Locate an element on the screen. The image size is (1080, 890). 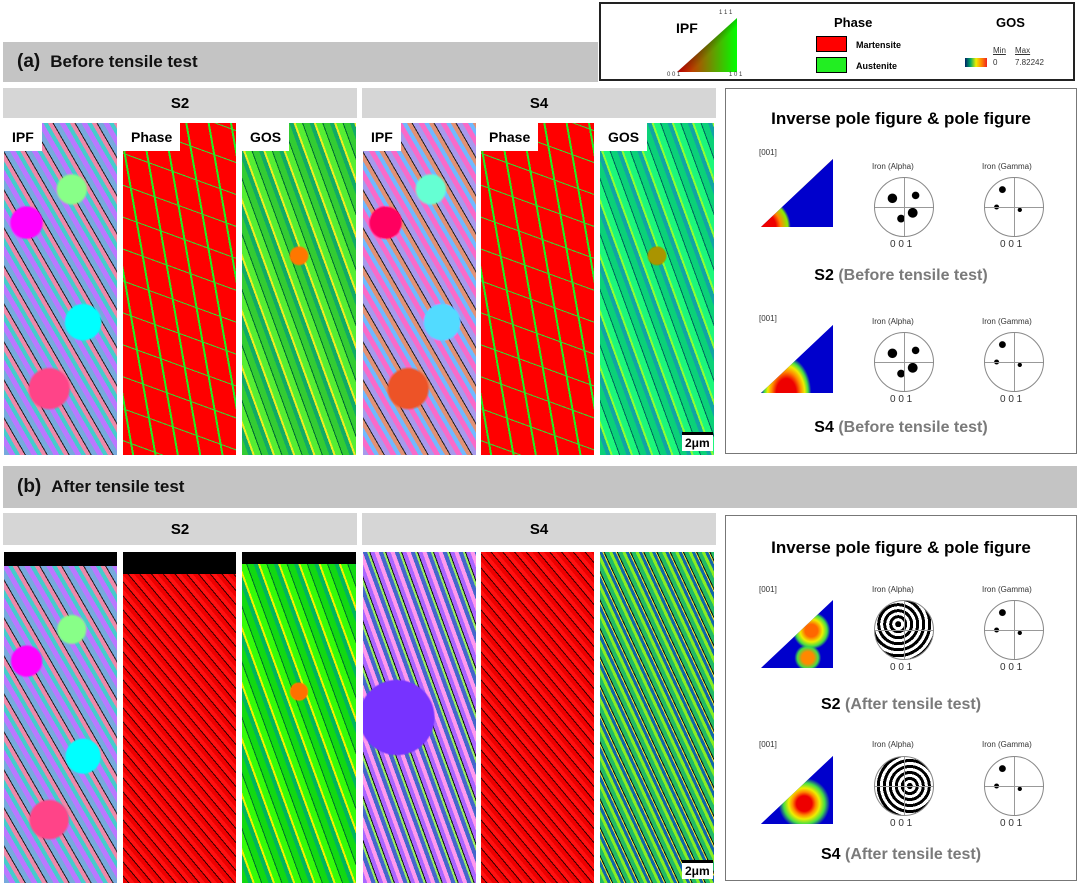
ipf-legend-title: IPF is located at coordinates (687, 28).